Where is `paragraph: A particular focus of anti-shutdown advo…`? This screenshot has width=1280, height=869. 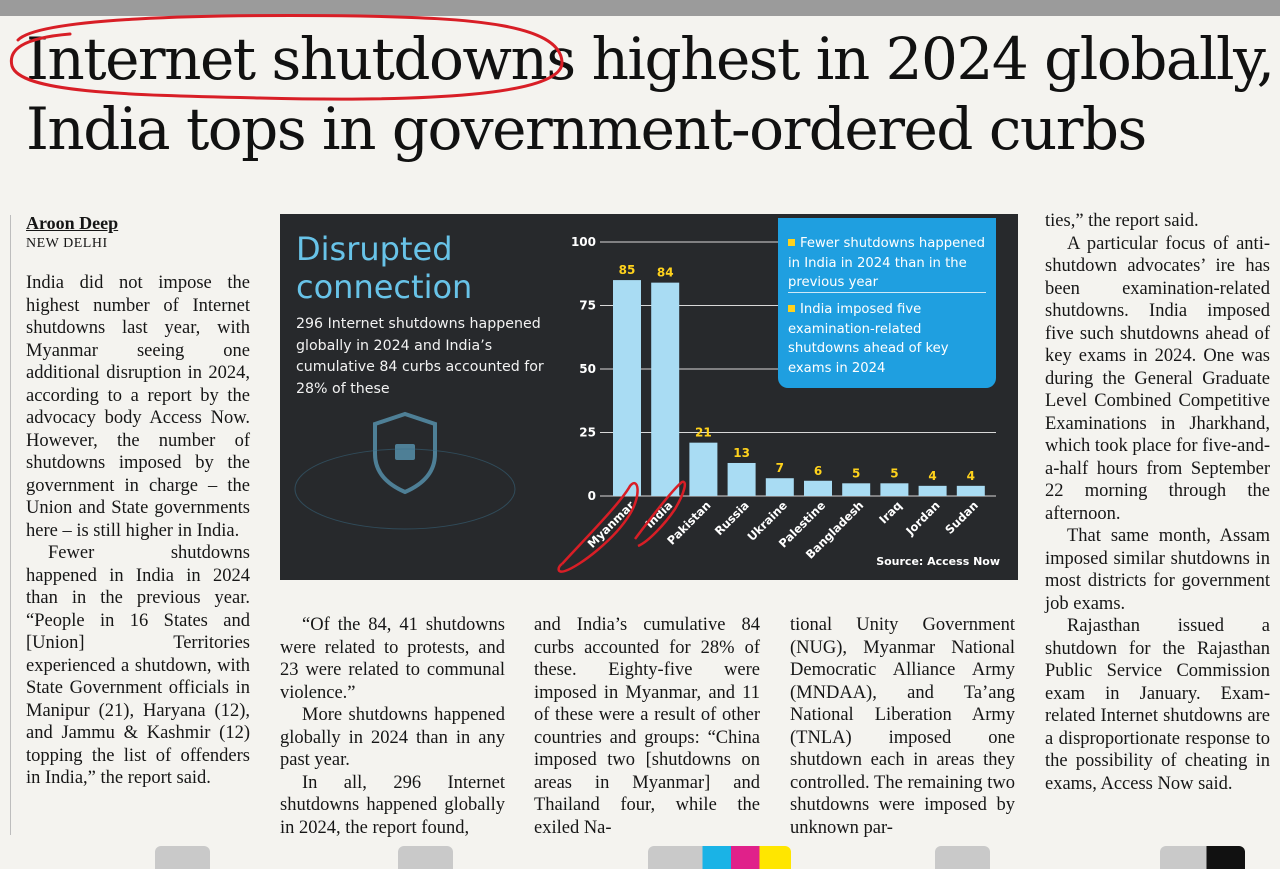 paragraph: A particular focus of anti-shutdown advo… is located at coordinates (1157, 378).